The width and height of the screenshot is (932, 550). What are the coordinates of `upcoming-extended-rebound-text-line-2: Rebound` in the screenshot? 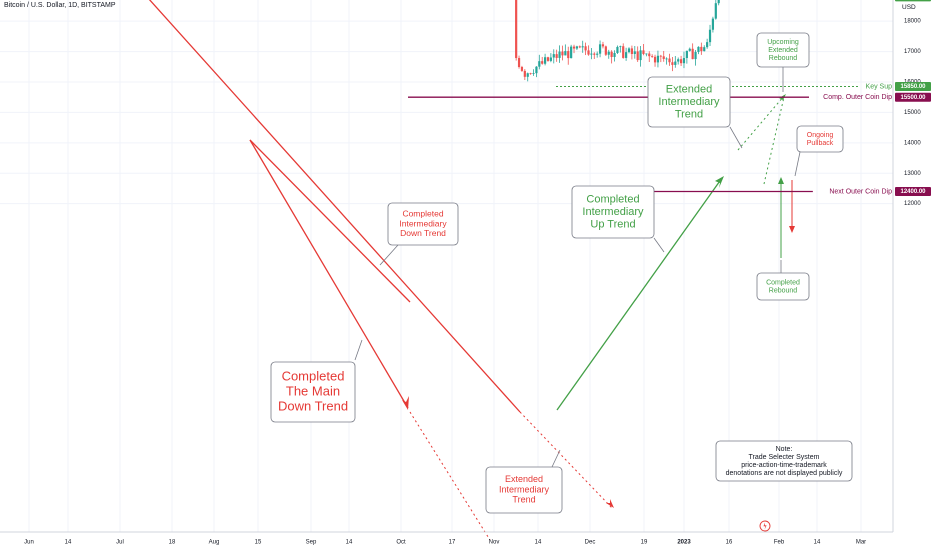 It's located at (783, 58).